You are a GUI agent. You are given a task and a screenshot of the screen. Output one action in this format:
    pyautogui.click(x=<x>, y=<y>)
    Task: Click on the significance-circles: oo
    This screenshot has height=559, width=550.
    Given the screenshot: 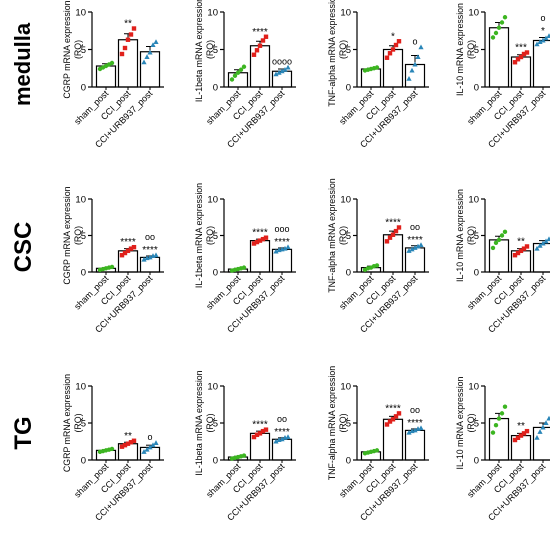 What is the action you would take?
    pyautogui.click(x=282, y=419)
    